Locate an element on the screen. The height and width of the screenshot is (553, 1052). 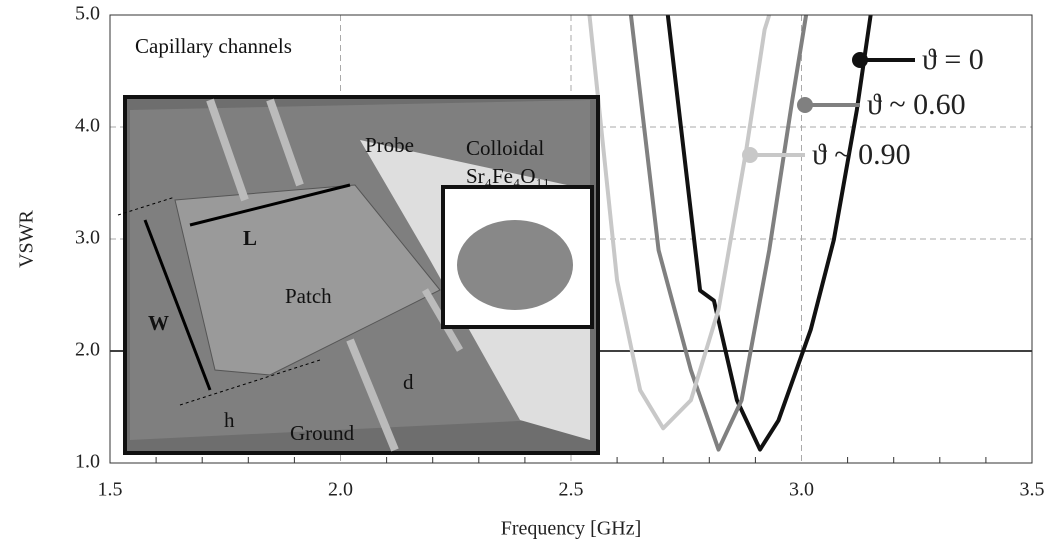
y-tick-label: 3.0 is located at coordinates (87, 238).